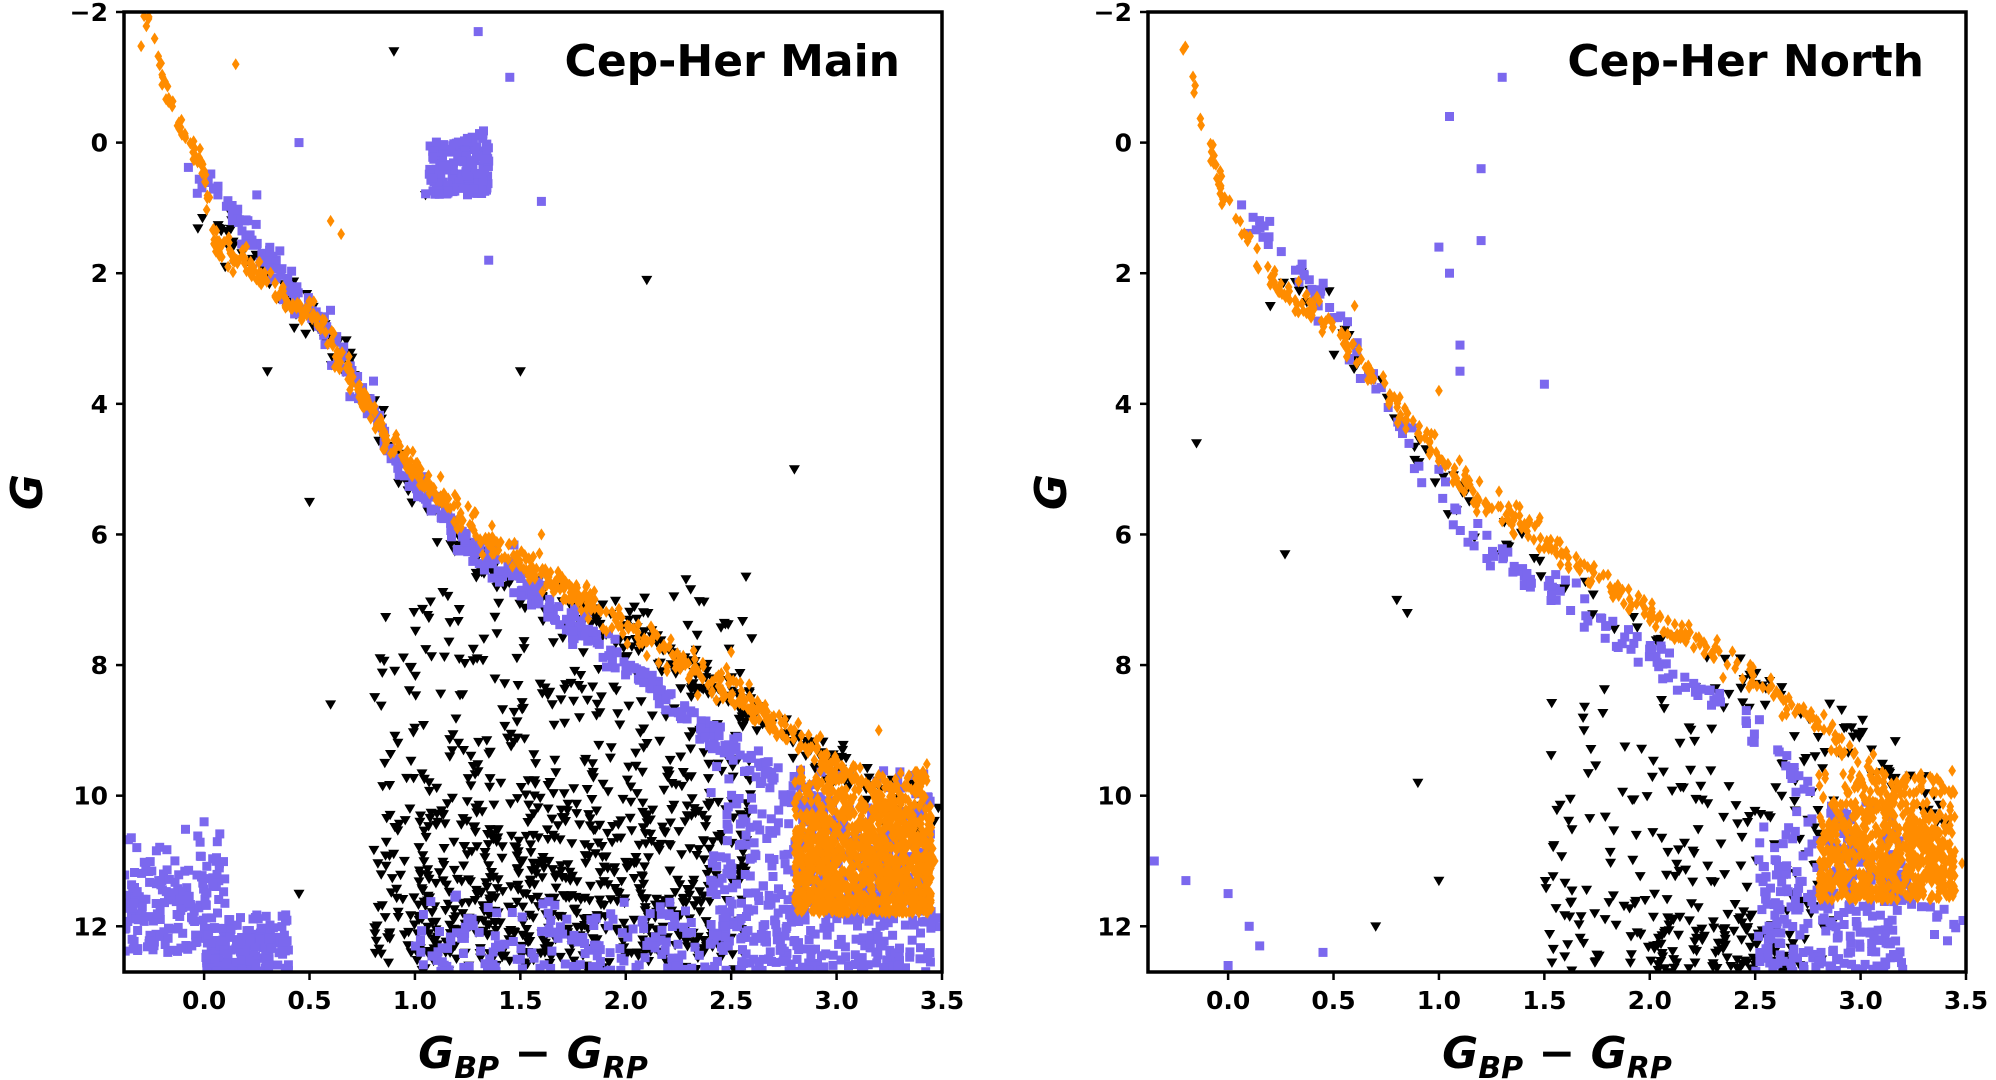  Describe the element at coordinates (732, 61) in the screenshot. I see `panel-0-title: Cep-Her Main` at that location.